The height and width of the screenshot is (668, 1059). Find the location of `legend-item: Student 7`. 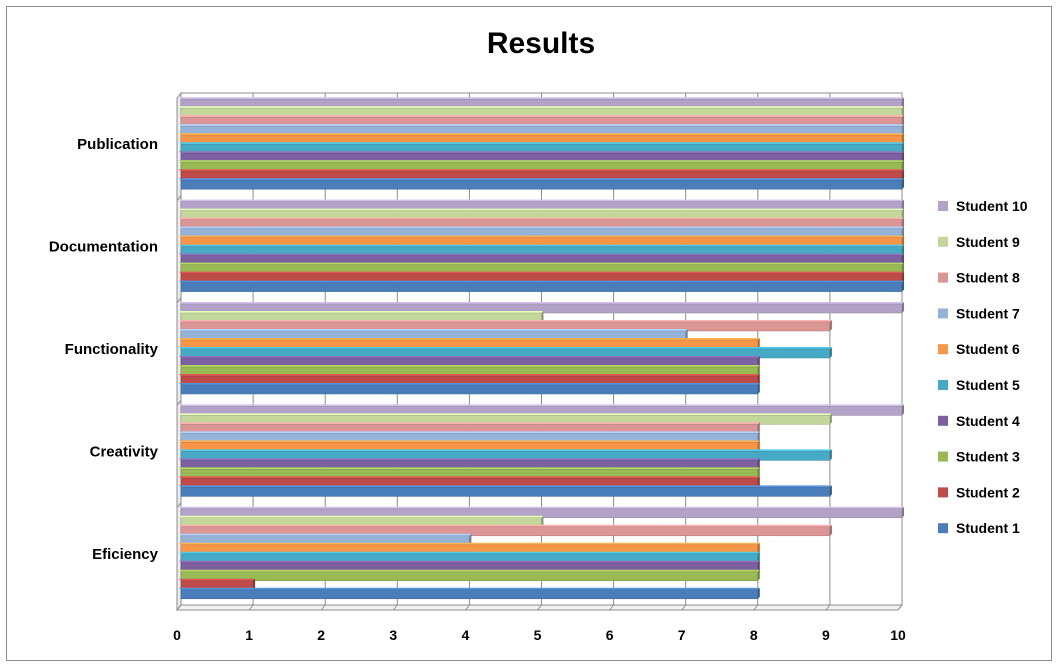

legend-item: Student 7 is located at coordinates (979, 313).